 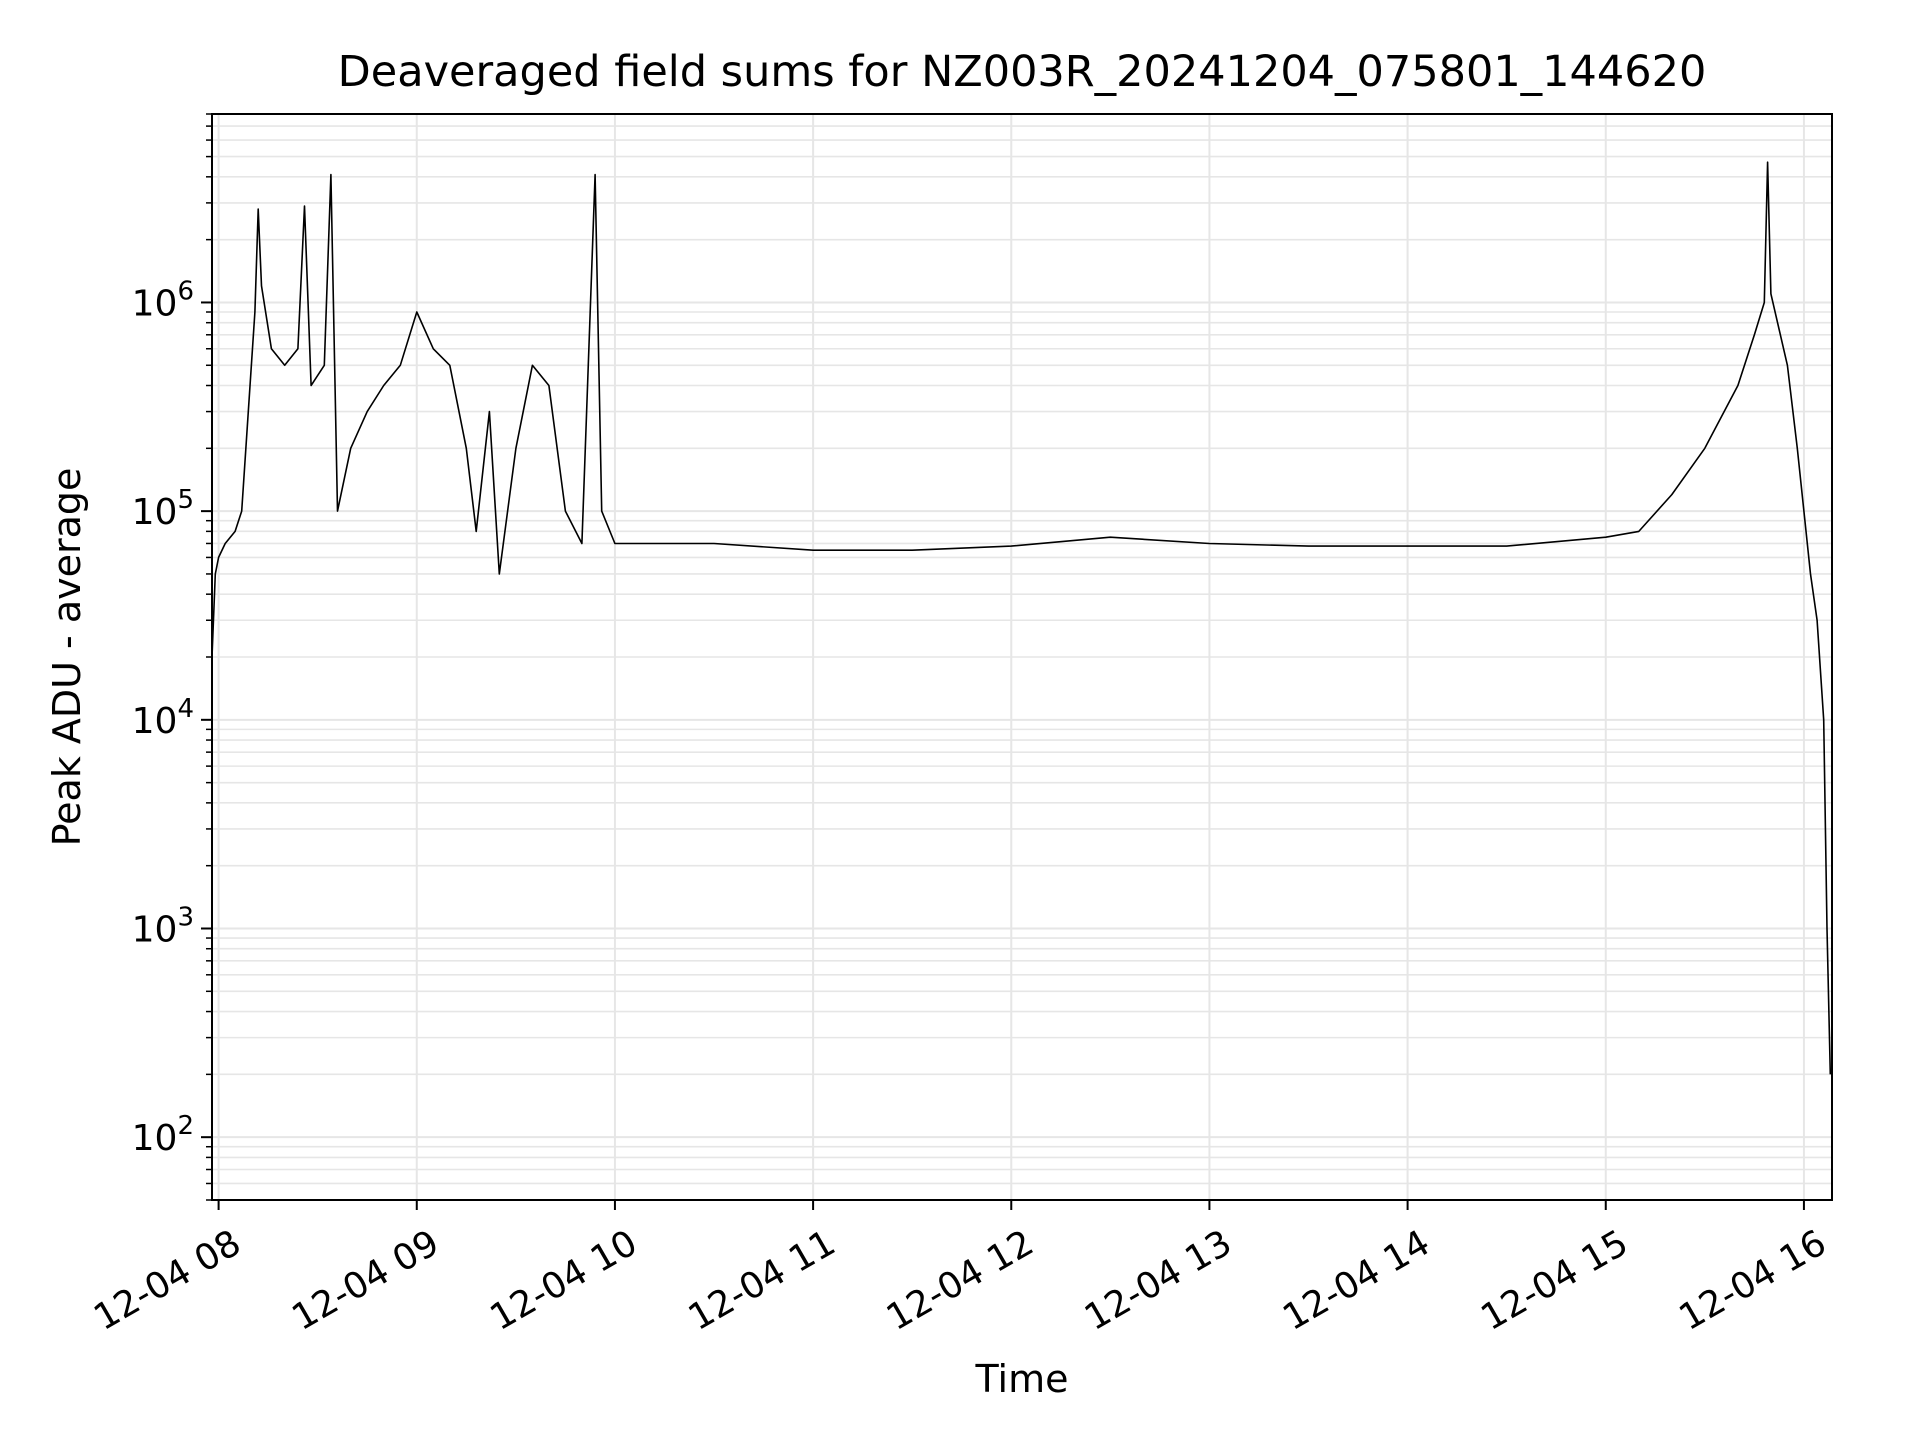 What do you see at coordinates (167, 1280) in the screenshot?
I see `x-tick-label: 12-04 08` at bounding box center [167, 1280].